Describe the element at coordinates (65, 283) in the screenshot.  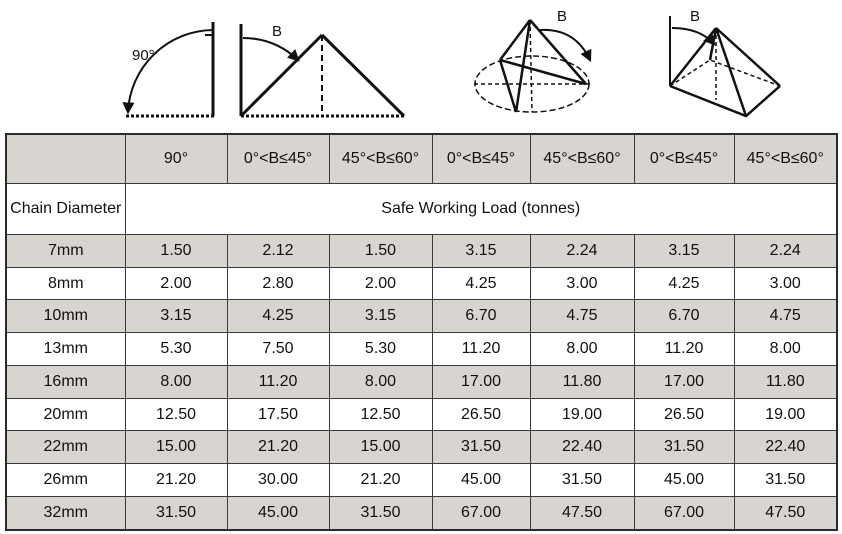
I see `size-cell: 8mm` at that location.